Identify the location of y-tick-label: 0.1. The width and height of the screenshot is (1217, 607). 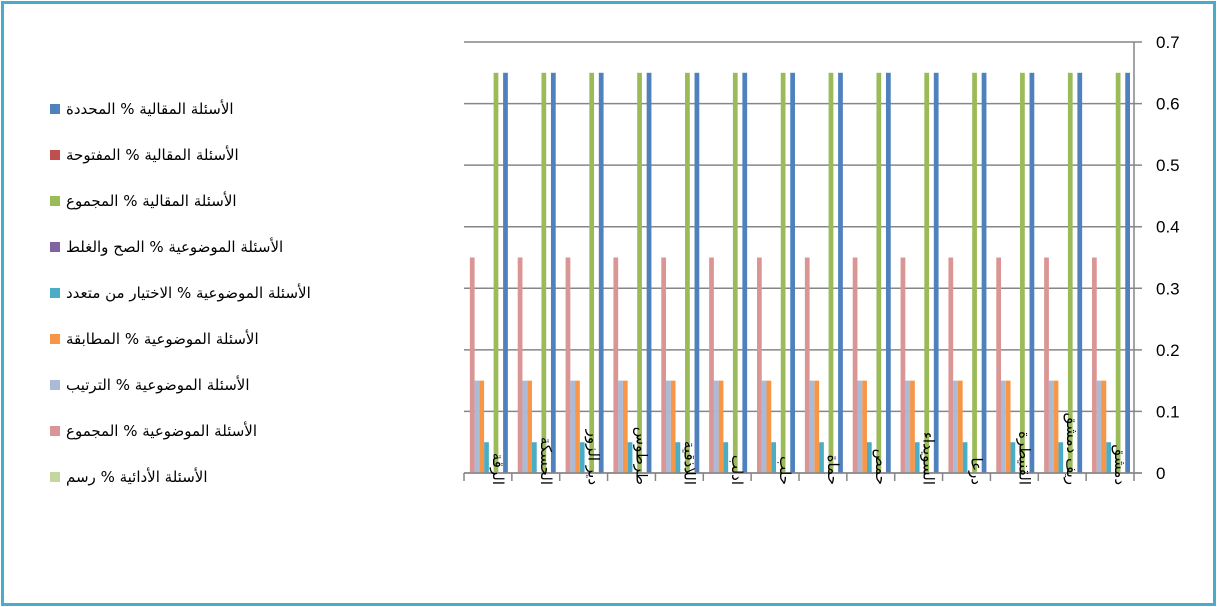
(1168, 411).